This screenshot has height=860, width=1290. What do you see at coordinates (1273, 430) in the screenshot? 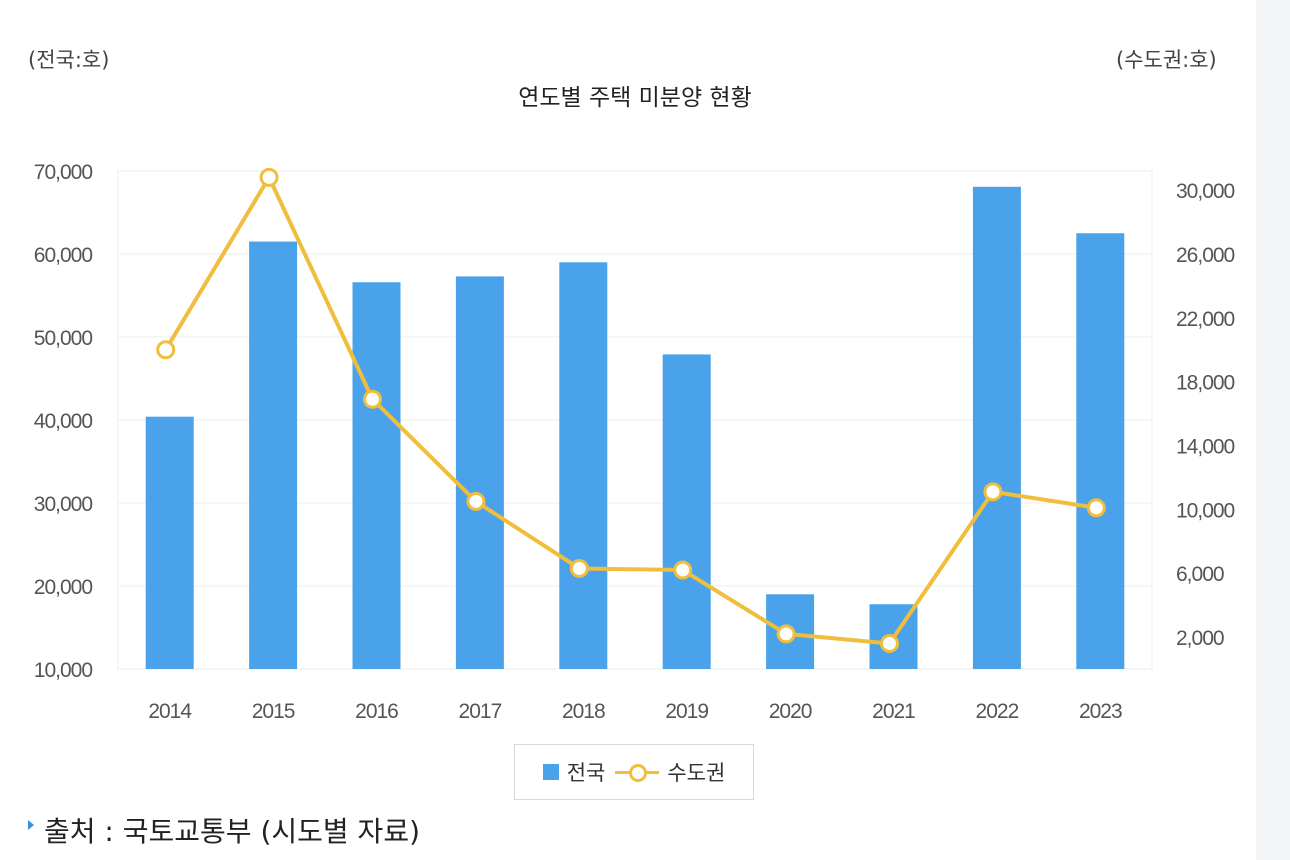
I see `page-side-strip` at bounding box center [1273, 430].